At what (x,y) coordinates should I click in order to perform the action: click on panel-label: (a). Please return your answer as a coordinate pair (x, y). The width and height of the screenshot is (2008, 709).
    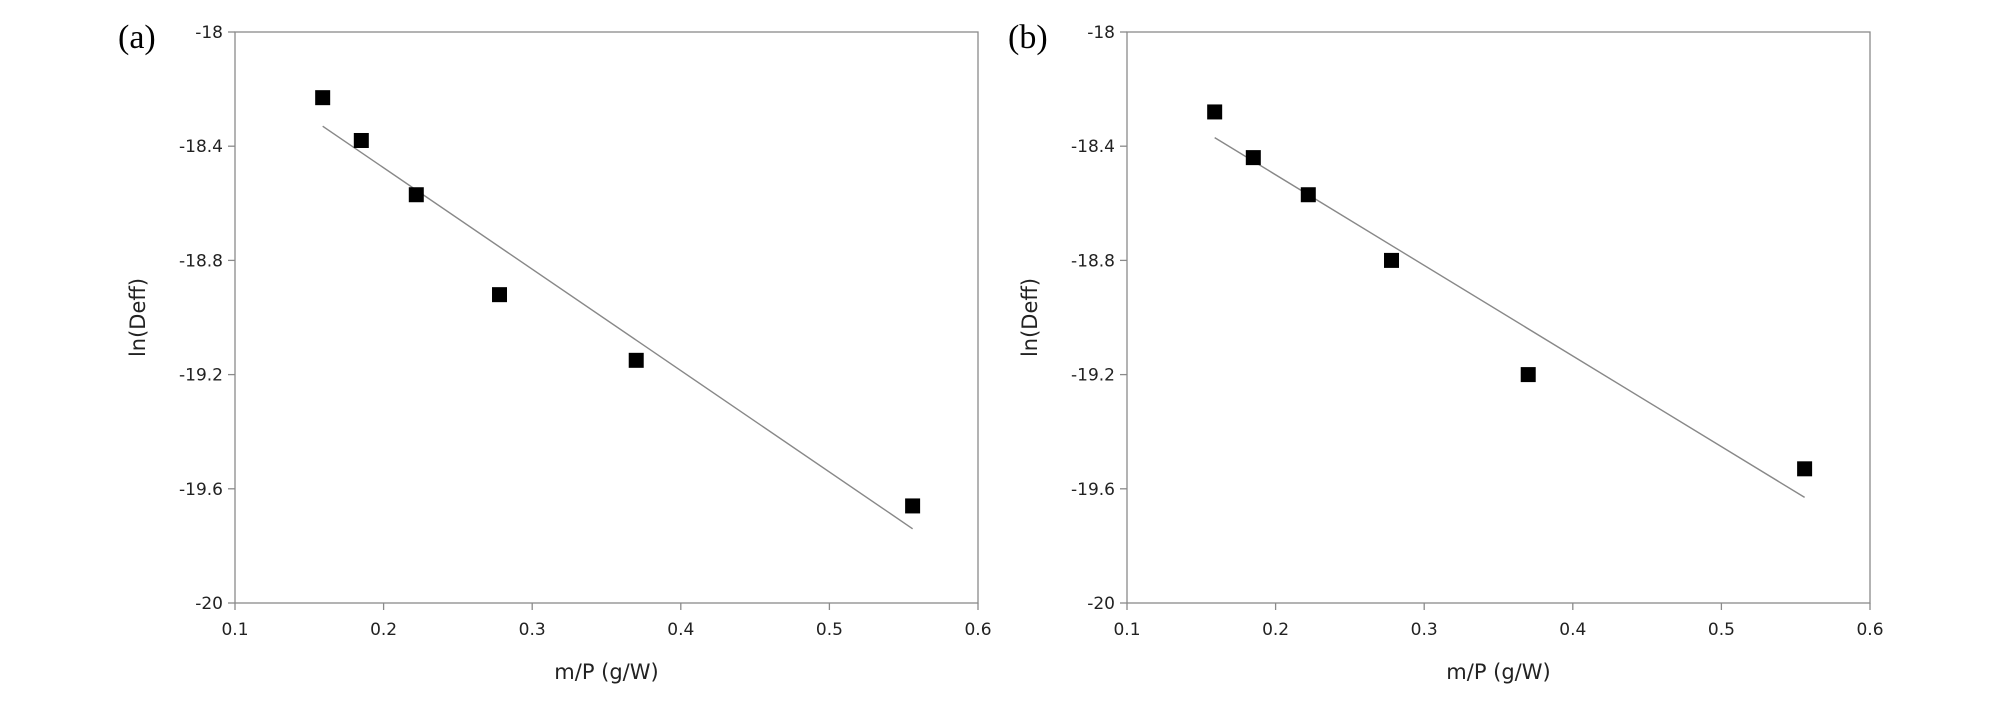
    Looking at the image, I should click on (137, 37).